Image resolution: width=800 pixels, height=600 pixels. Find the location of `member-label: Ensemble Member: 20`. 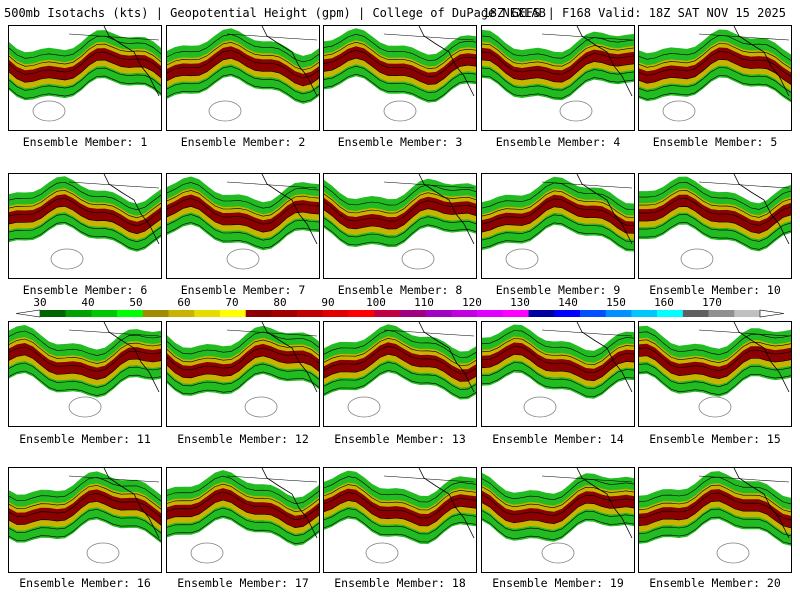

member-label: Ensemble Member: 20 is located at coordinates (715, 583).